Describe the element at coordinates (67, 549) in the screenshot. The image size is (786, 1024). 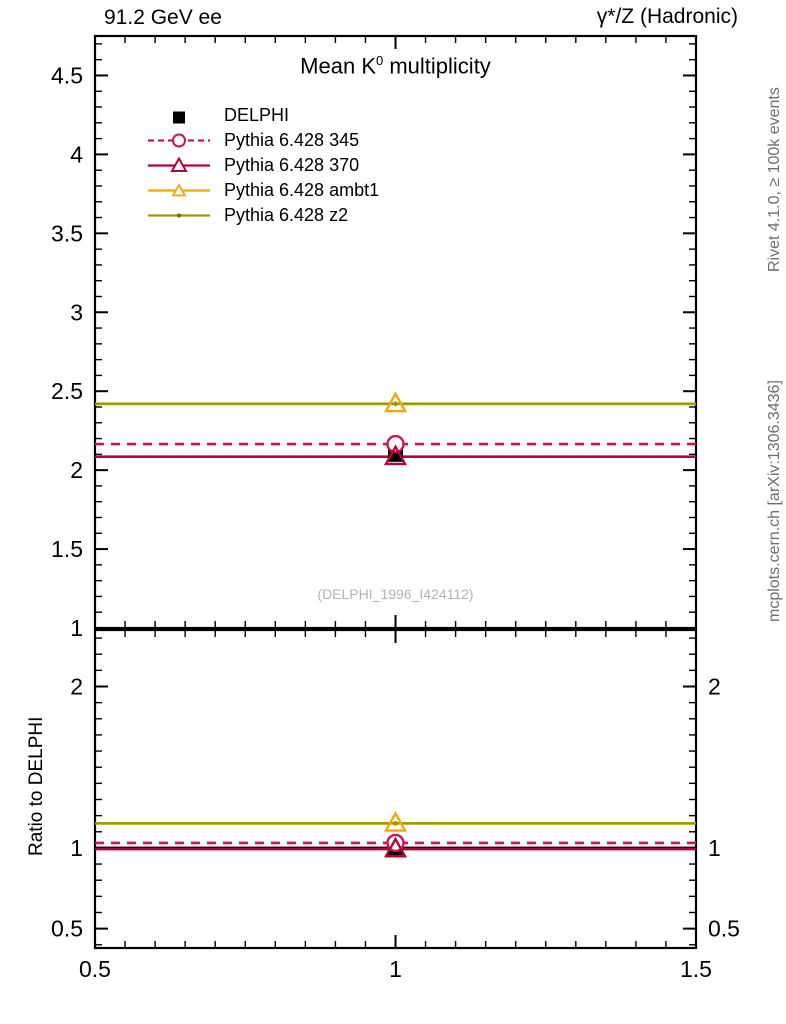
I see `y-tick-label: 1.5` at that location.